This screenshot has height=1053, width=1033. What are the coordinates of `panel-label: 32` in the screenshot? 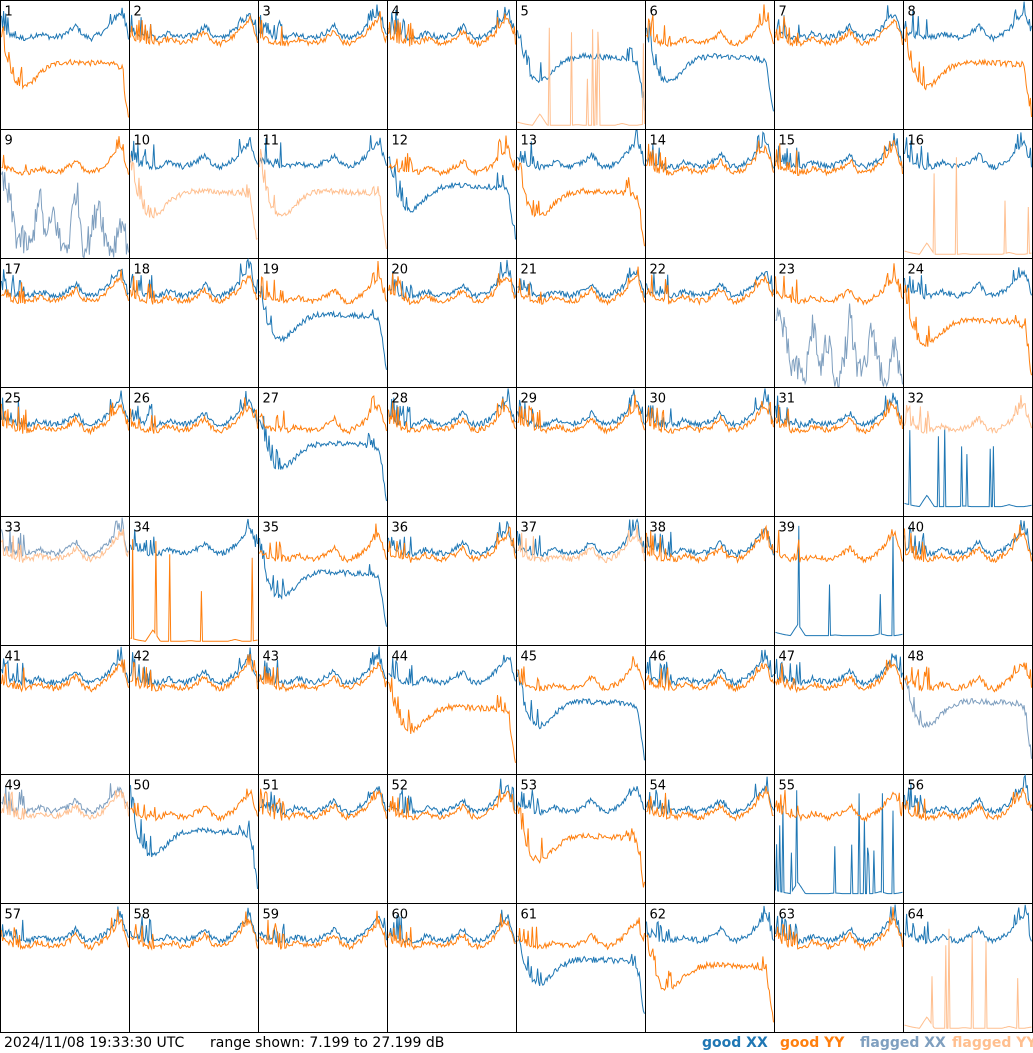 It's located at (916, 399).